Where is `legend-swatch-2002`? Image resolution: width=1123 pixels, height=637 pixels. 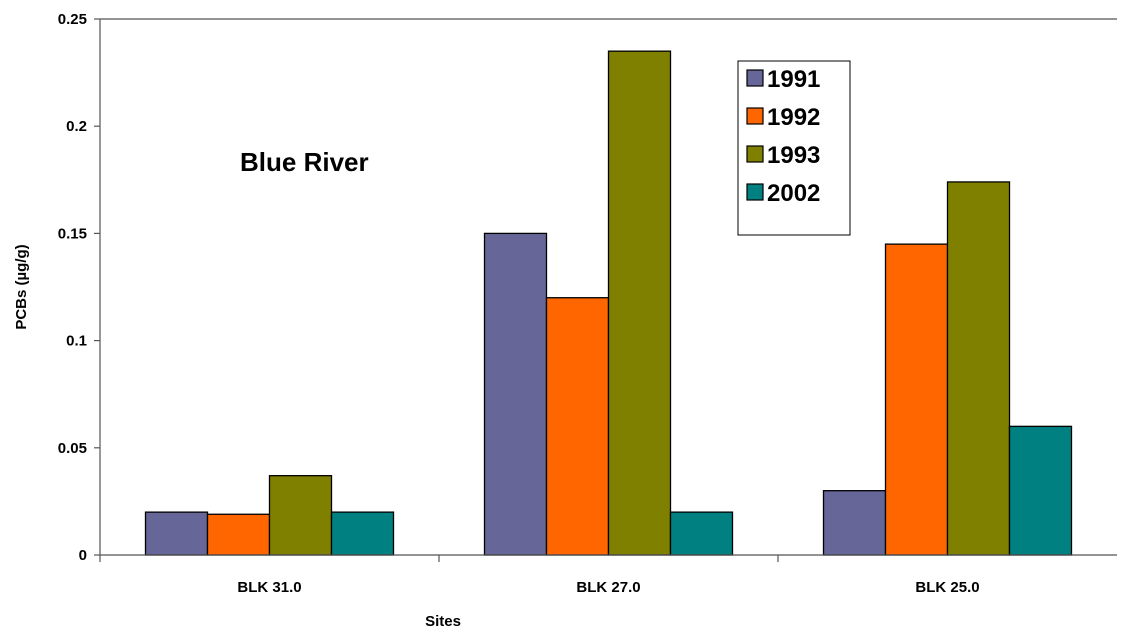
legend-swatch-2002 is located at coordinates (755, 192).